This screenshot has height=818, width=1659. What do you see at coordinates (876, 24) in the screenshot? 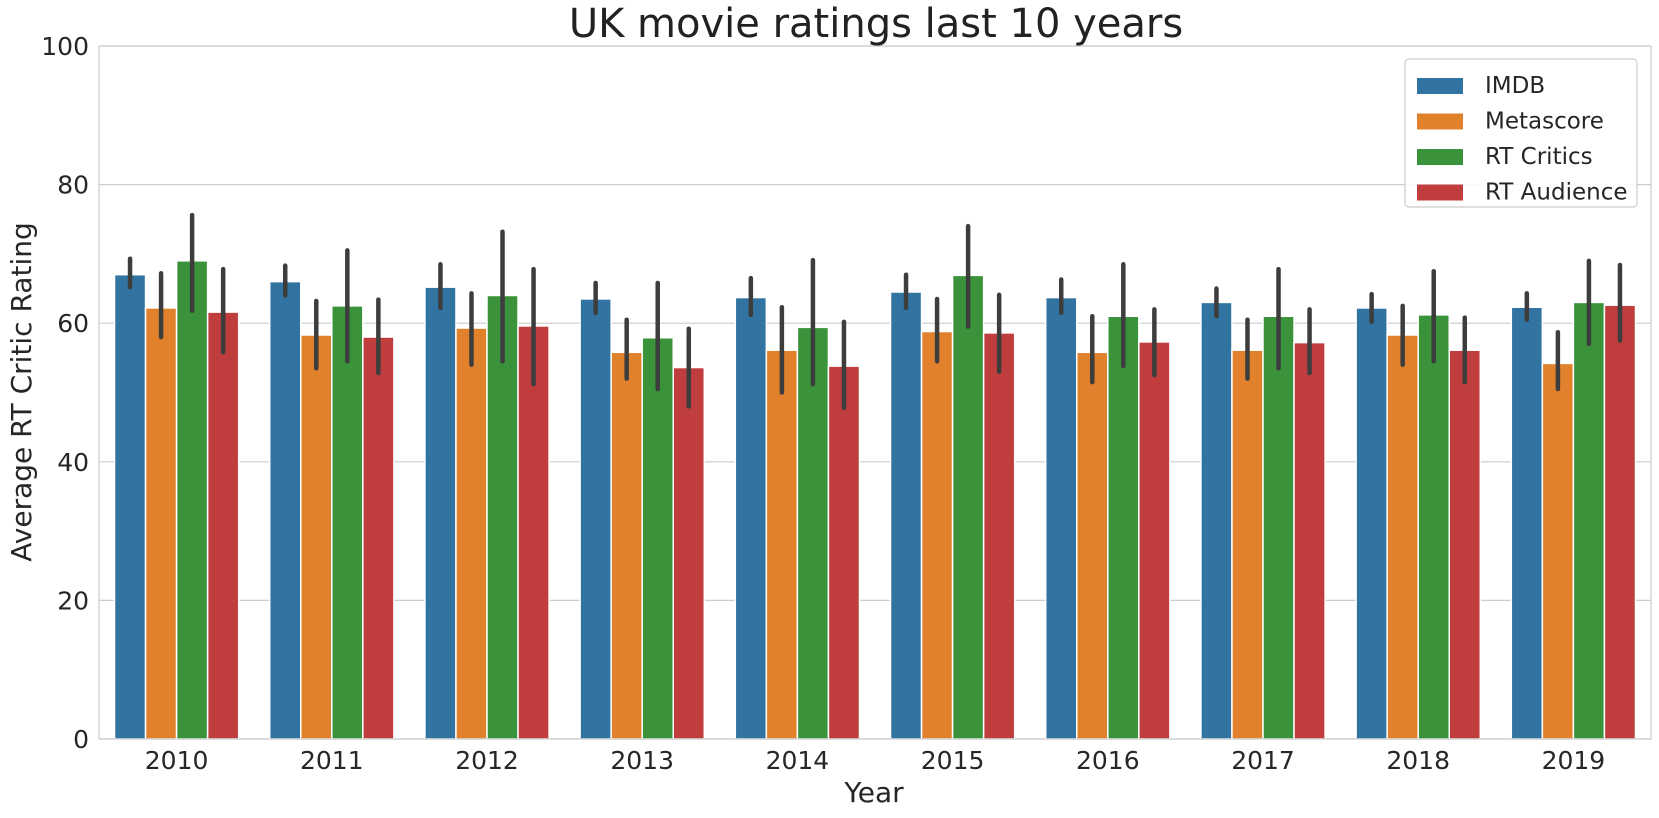
I see `chart-title: UK movie ratings last 10 years` at bounding box center [876, 24].